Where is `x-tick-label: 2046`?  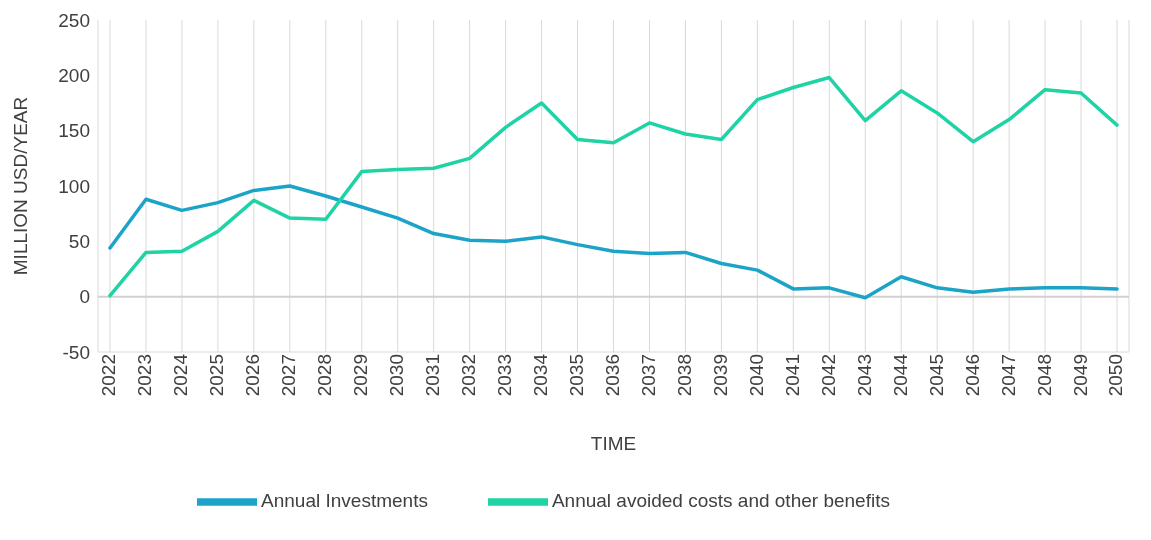 x-tick-label: 2046 is located at coordinates (972, 375).